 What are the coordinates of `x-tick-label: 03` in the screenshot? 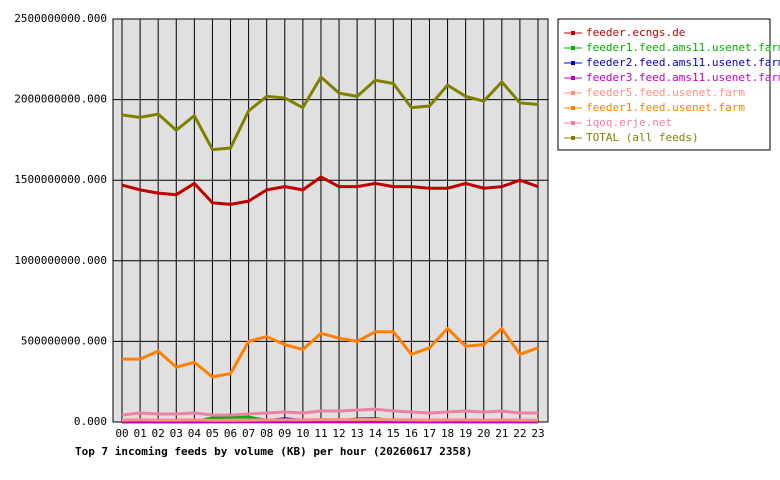 It's located at (176, 433).